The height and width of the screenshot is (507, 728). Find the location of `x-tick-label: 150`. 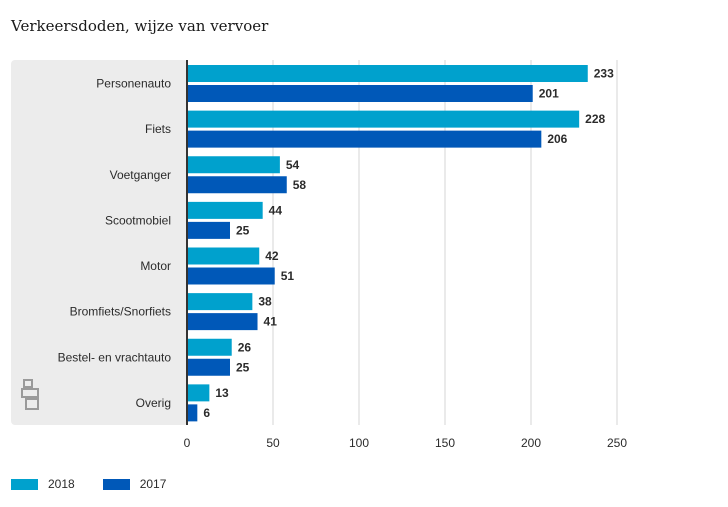

x-tick-label: 150 is located at coordinates (445, 443).